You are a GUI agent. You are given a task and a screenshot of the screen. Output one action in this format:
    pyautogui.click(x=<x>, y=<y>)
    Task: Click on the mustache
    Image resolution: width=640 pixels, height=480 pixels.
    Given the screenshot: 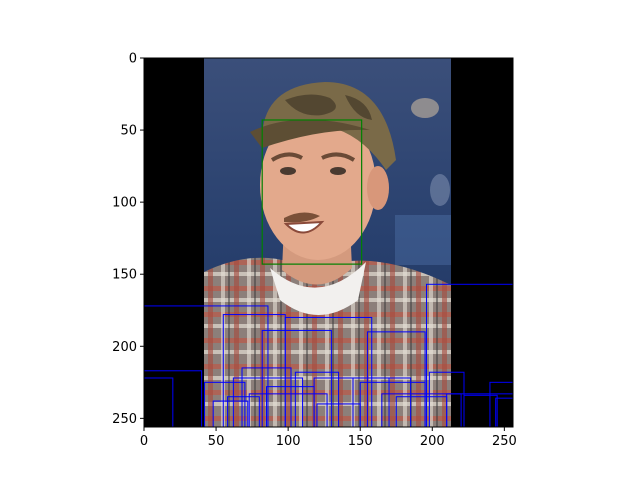 What is the action you would take?
    pyautogui.click(x=302, y=217)
    